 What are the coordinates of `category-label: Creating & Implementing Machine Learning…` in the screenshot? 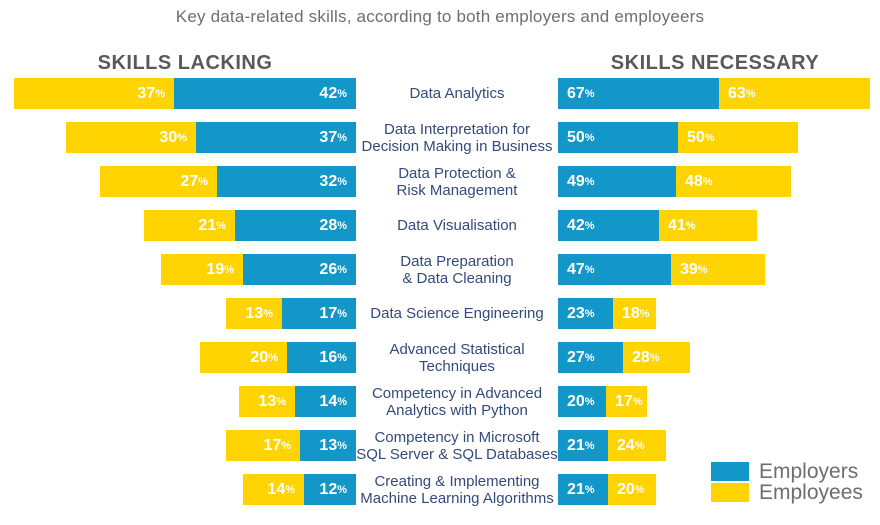 It's located at (457, 489).